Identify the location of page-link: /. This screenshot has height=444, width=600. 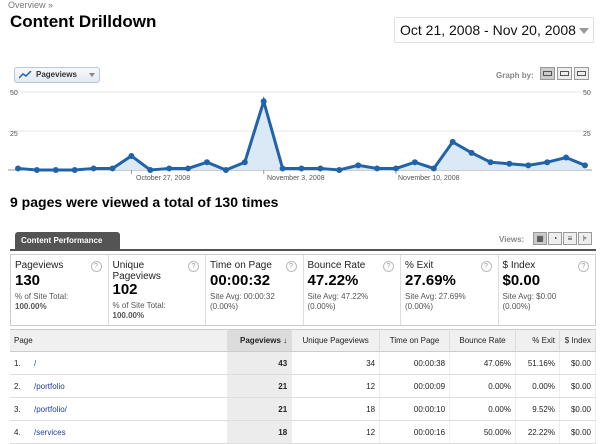
(35, 363).